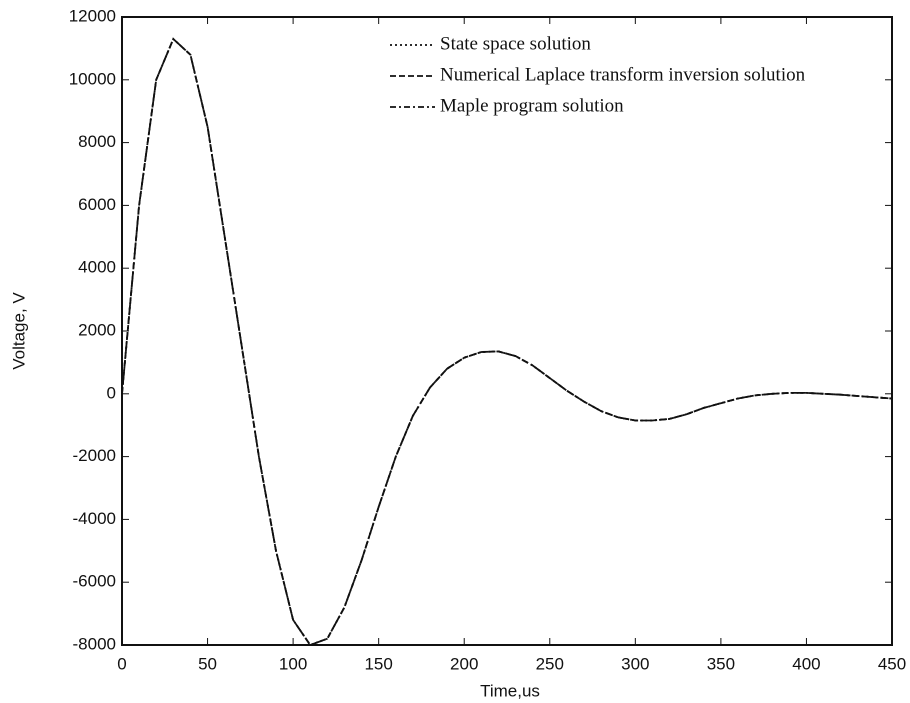 Image resolution: width=910 pixels, height=703 pixels. What do you see at coordinates (92, 78) in the screenshot?
I see `y-tick-label: 10000` at bounding box center [92, 78].